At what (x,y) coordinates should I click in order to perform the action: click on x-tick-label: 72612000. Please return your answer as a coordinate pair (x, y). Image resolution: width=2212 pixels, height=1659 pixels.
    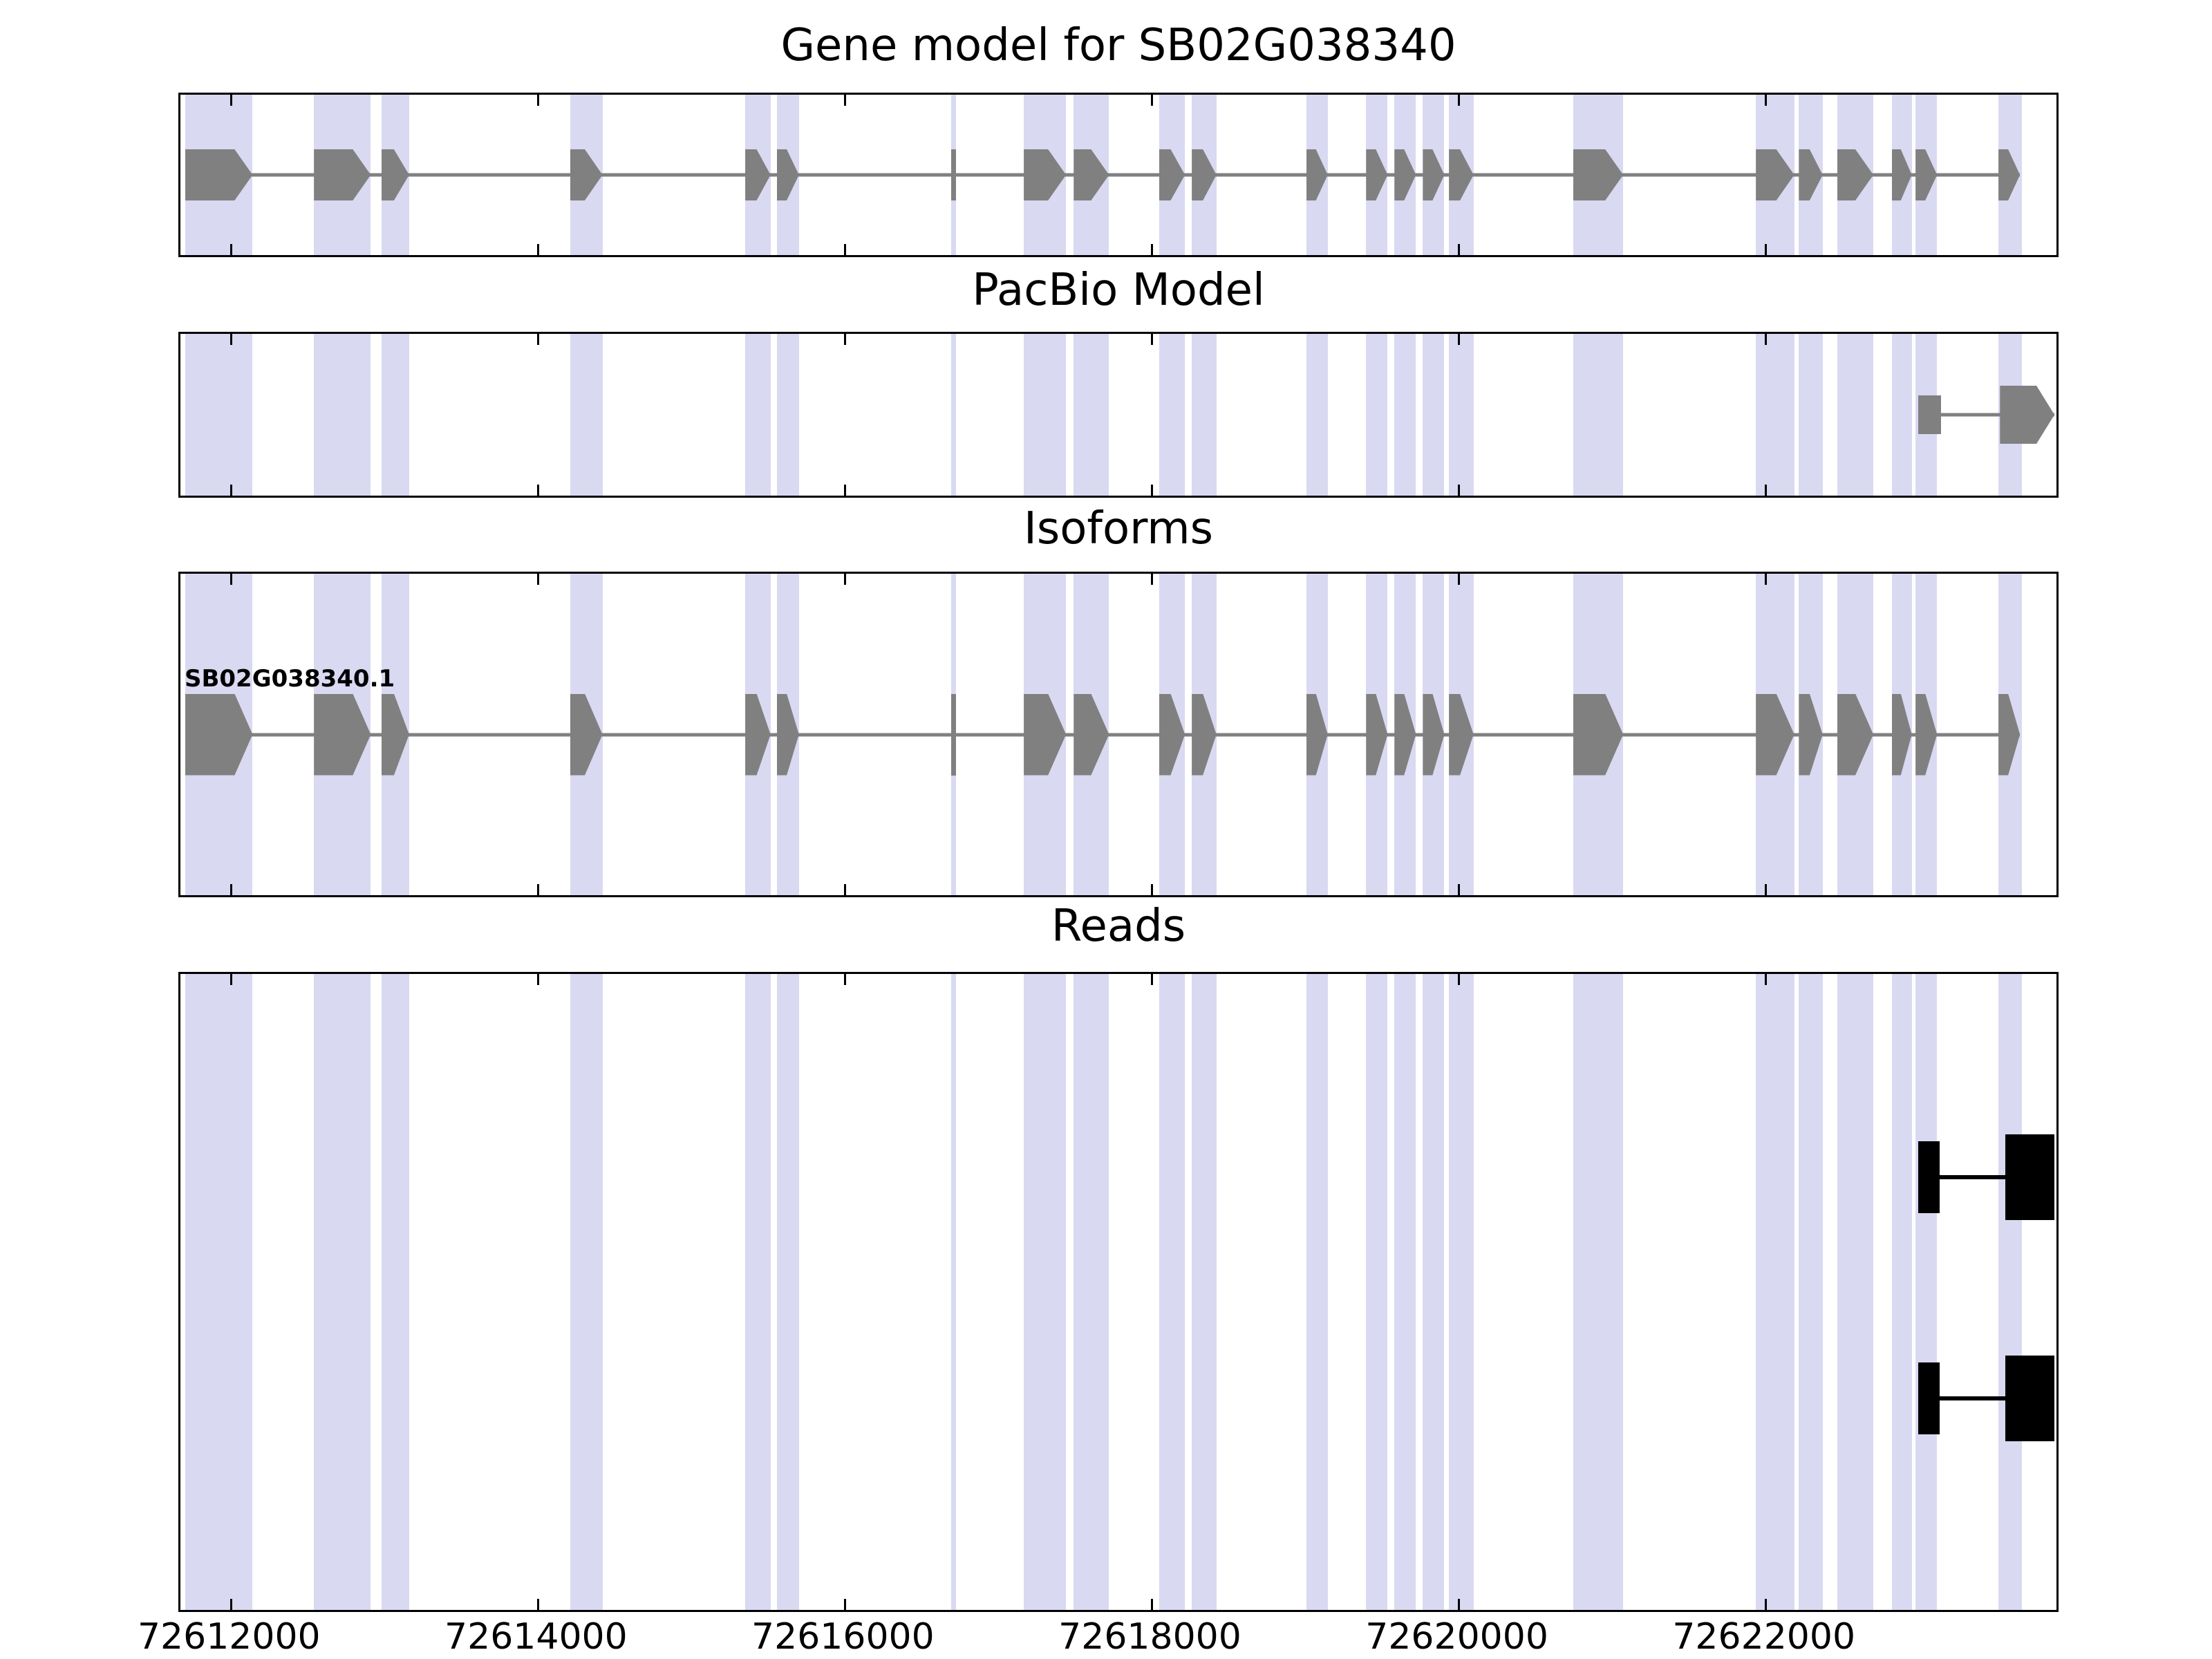
    Looking at the image, I should click on (229, 1637).